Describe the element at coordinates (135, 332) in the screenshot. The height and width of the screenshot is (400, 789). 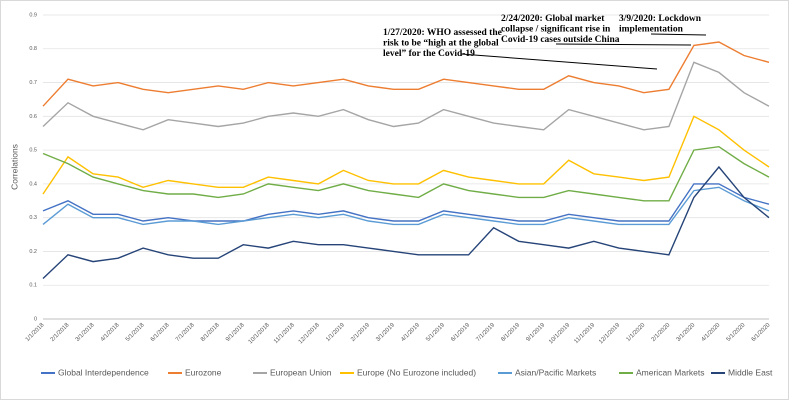
I see `x-tick-label: 5/1/2018` at that location.